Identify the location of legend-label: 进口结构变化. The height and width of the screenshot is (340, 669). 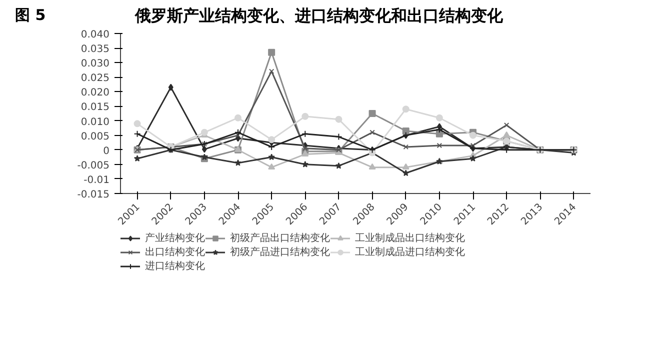
(175, 266).